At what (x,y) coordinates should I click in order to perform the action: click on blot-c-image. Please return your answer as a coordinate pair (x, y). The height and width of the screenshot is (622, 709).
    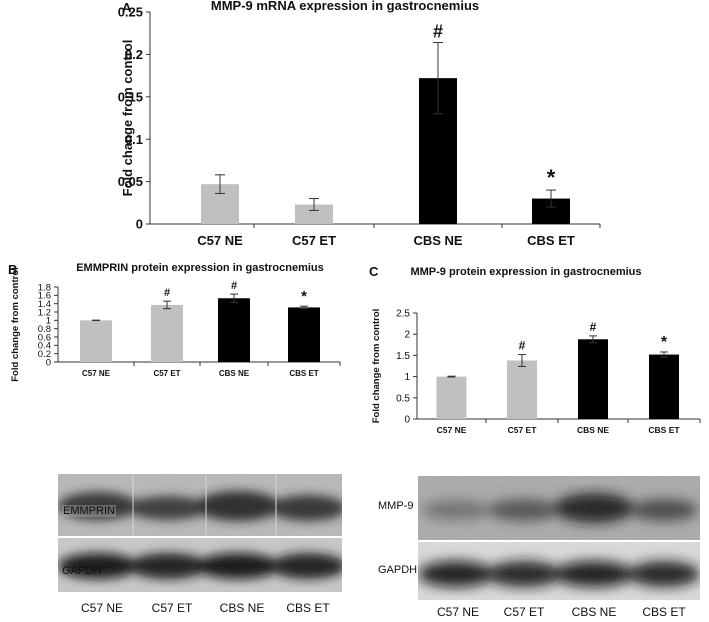
    Looking at the image, I should click on (559, 538).